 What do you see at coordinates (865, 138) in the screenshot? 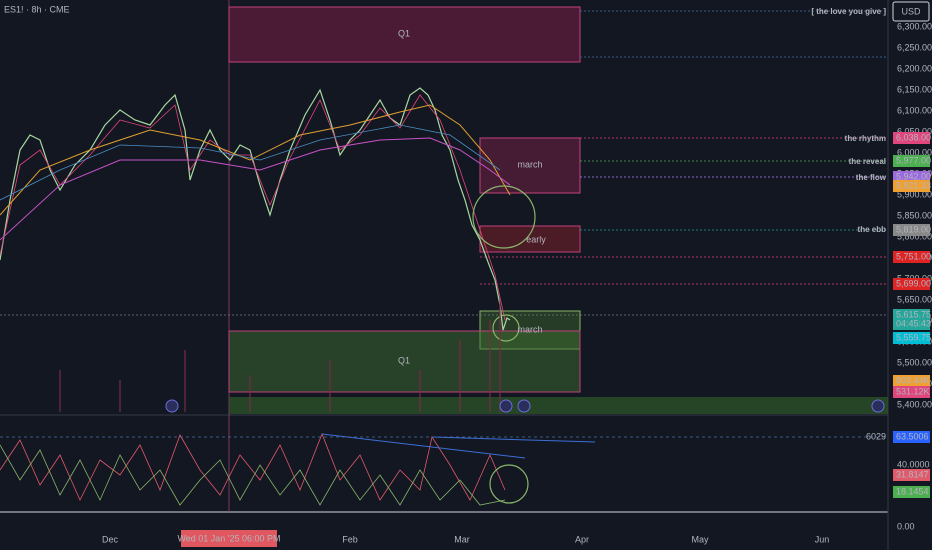
I see `annotation: the rhythm` at bounding box center [865, 138].